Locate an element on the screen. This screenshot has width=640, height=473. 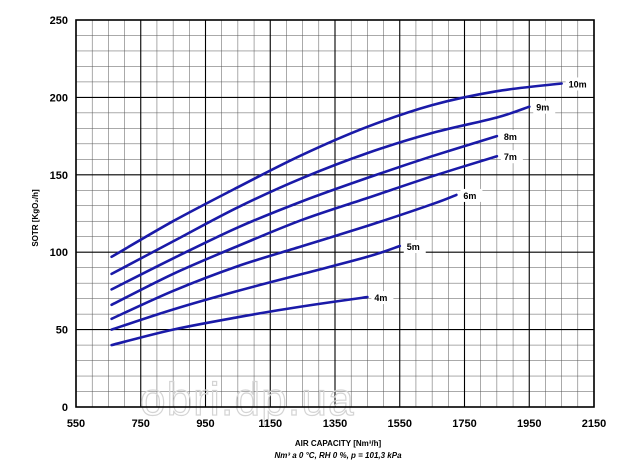
x-tick-label: 950 is located at coordinates (205, 424).